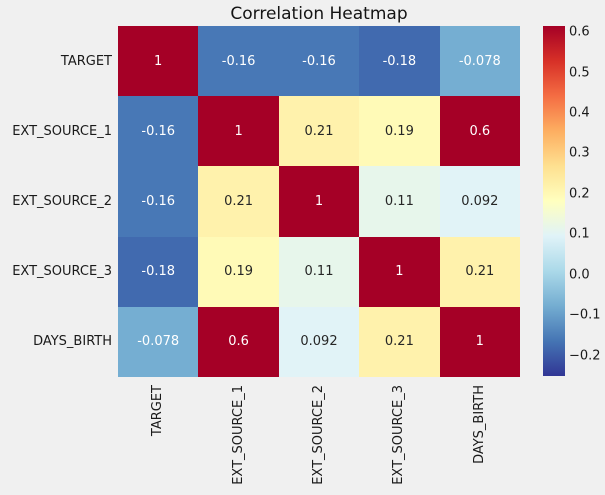  I want to click on colorbar-tick-label: 0.1, so click(579, 234).